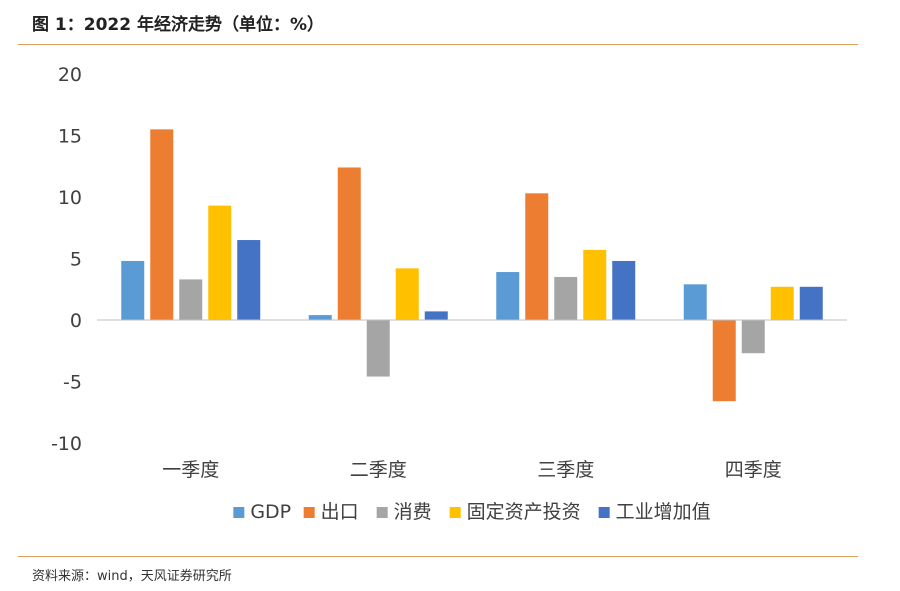 The image size is (900, 591). What do you see at coordinates (72, 383) in the screenshot?
I see `y-tick-label: -5` at bounding box center [72, 383].